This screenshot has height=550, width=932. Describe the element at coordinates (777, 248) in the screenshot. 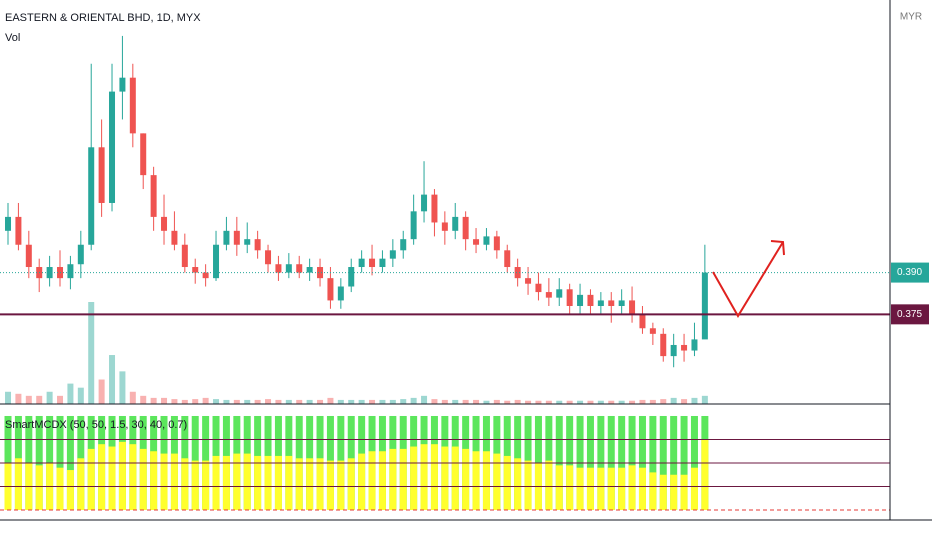

I see `drawn-arrowhead` at that location.